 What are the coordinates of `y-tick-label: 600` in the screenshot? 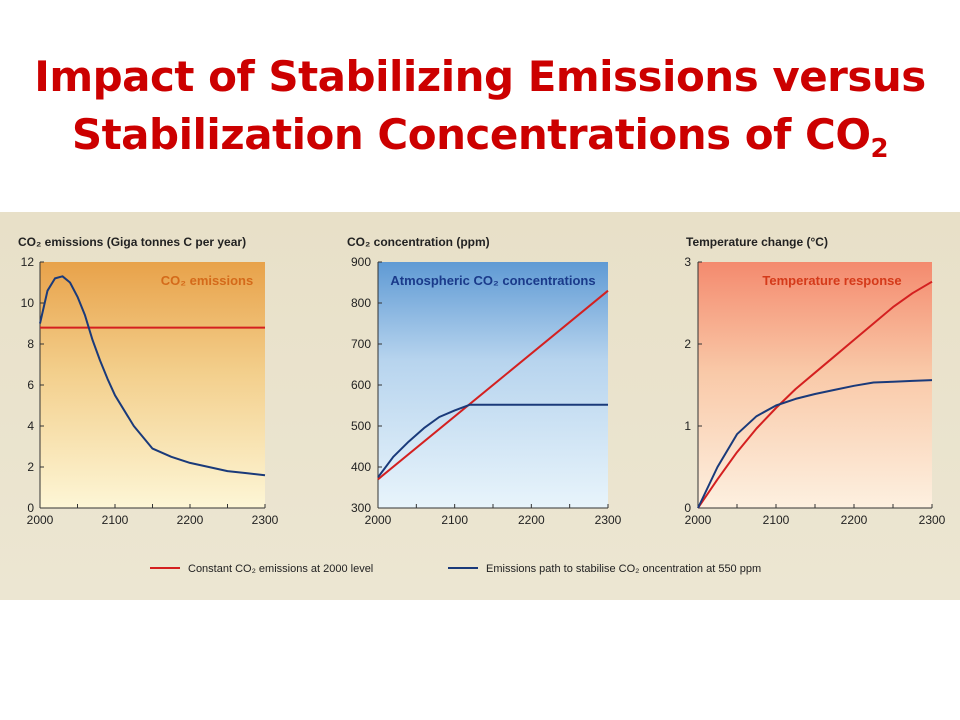 It's located at (361, 385).